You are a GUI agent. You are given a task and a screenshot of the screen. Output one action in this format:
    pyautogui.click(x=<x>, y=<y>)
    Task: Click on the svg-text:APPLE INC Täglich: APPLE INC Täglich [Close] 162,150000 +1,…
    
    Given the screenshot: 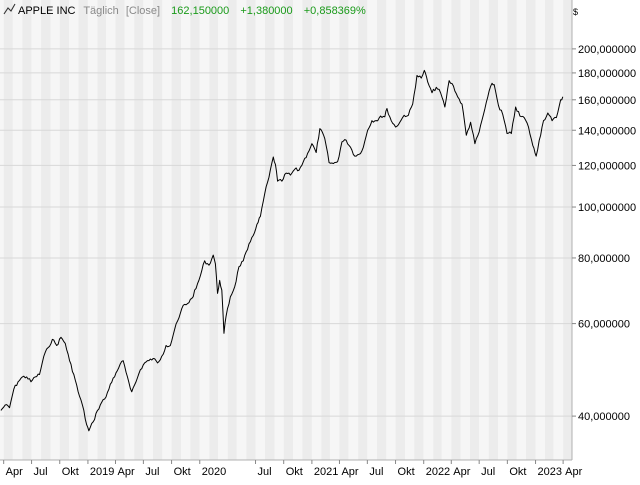 What is the action you would take?
    pyautogui.click(x=192, y=11)
    